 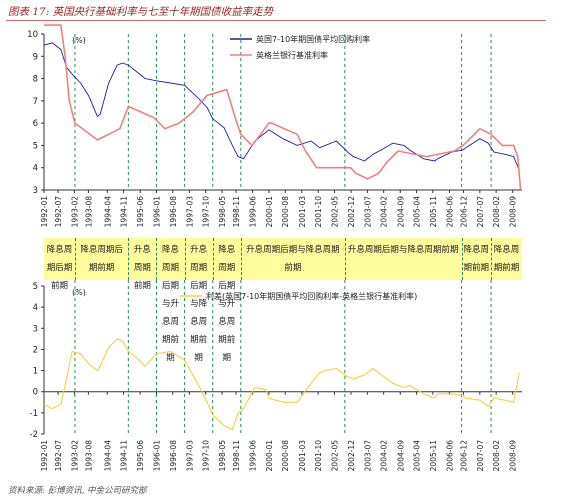 What do you see at coordinates (276, 20) in the screenshot?
I see `title-divider` at bounding box center [276, 20].